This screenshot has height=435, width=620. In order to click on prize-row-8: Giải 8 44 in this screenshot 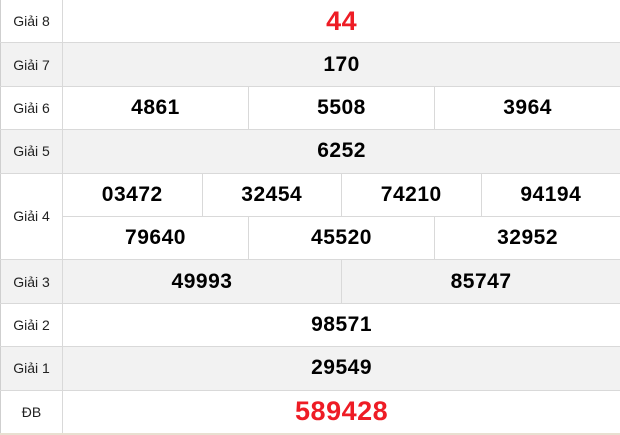, I will do `click(310, 22)`.